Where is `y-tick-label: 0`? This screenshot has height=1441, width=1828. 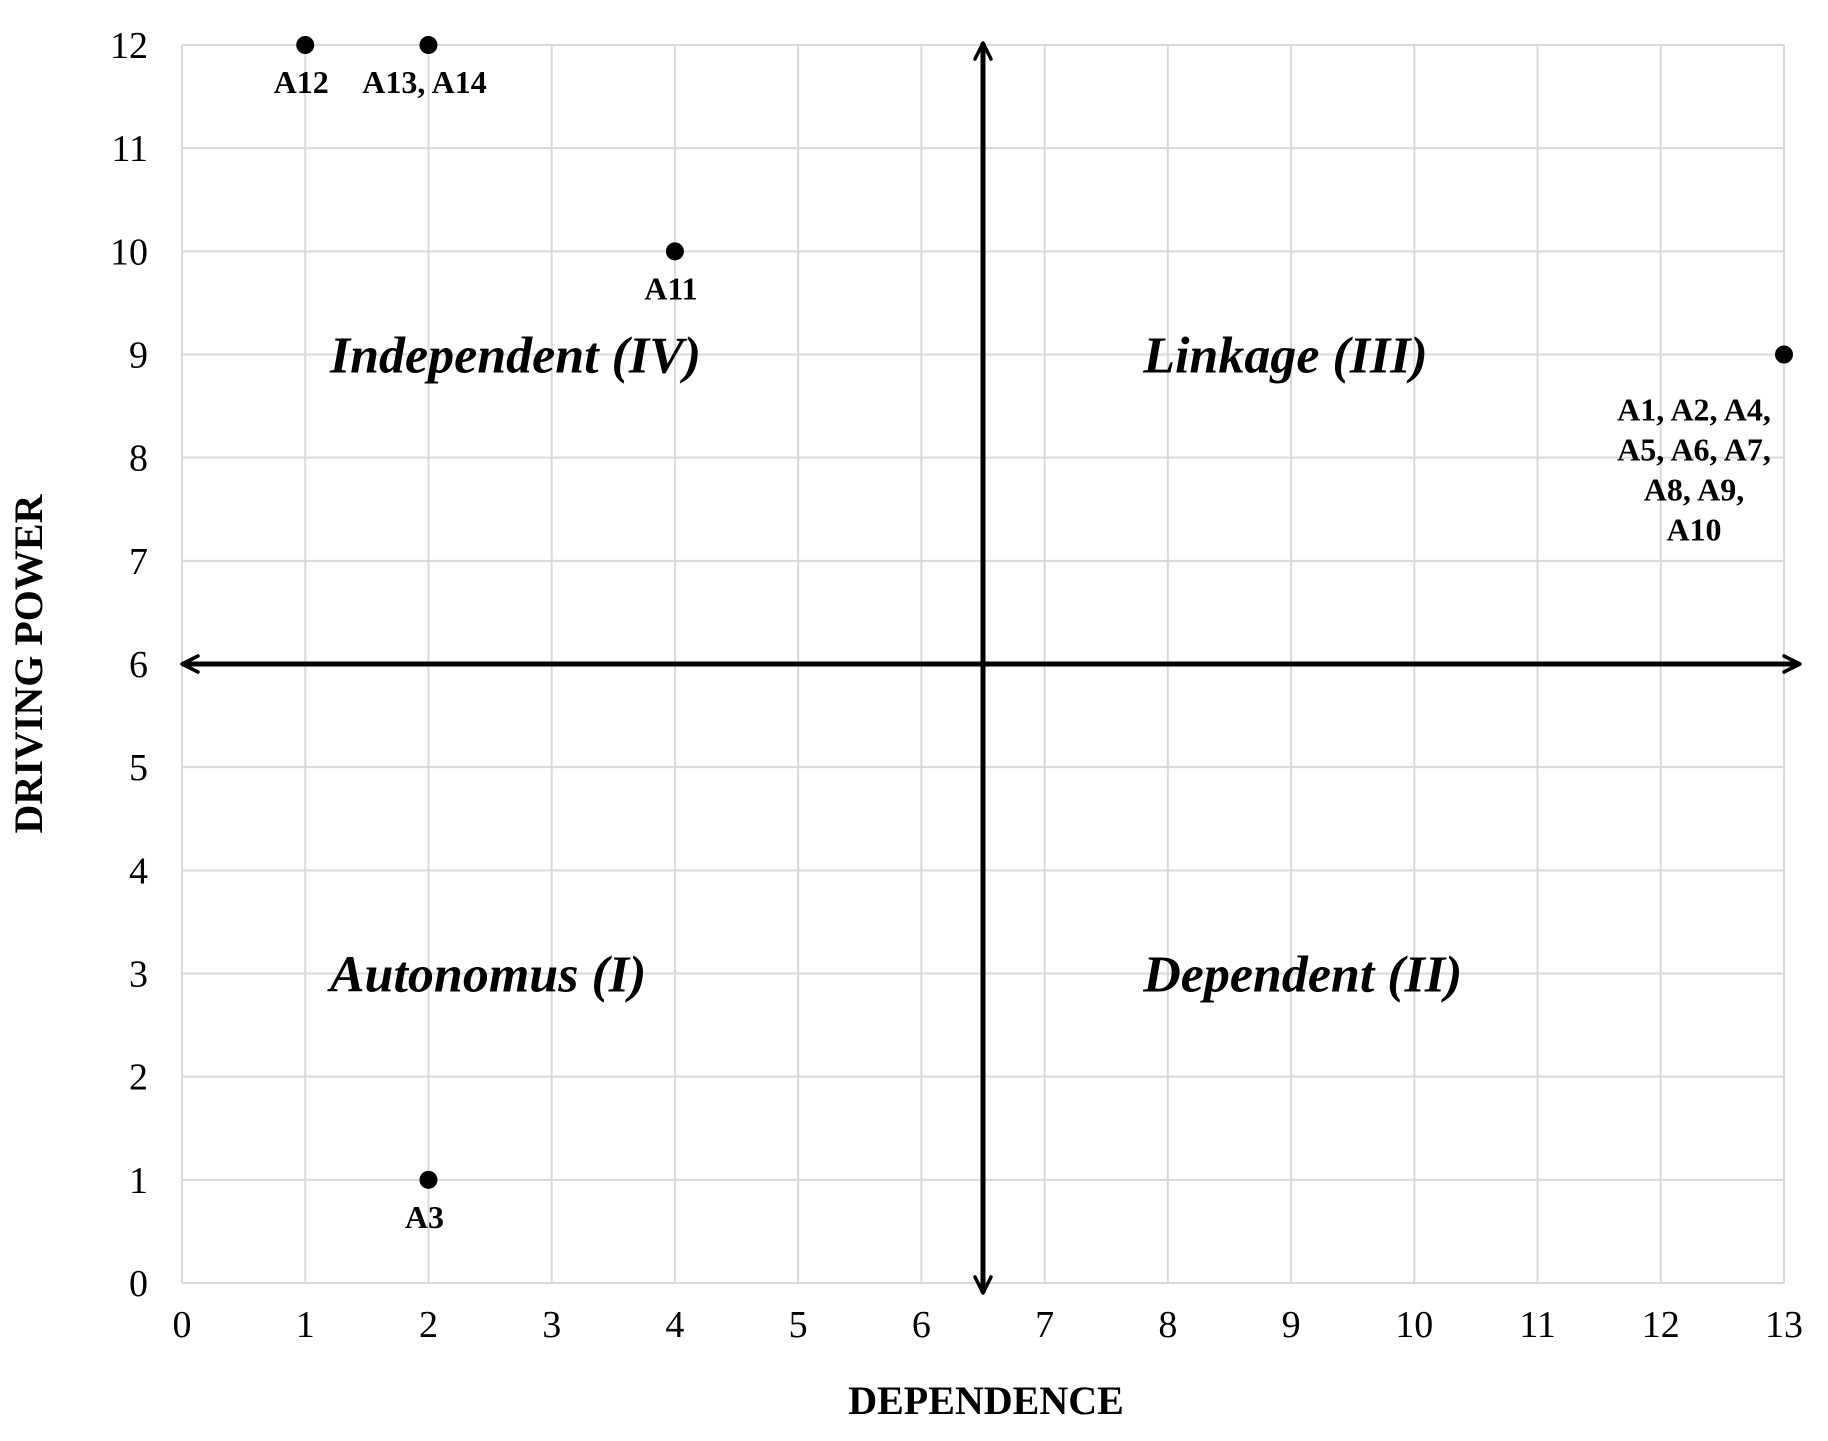 y-tick-label: 0 is located at coordinates (138, 1284).